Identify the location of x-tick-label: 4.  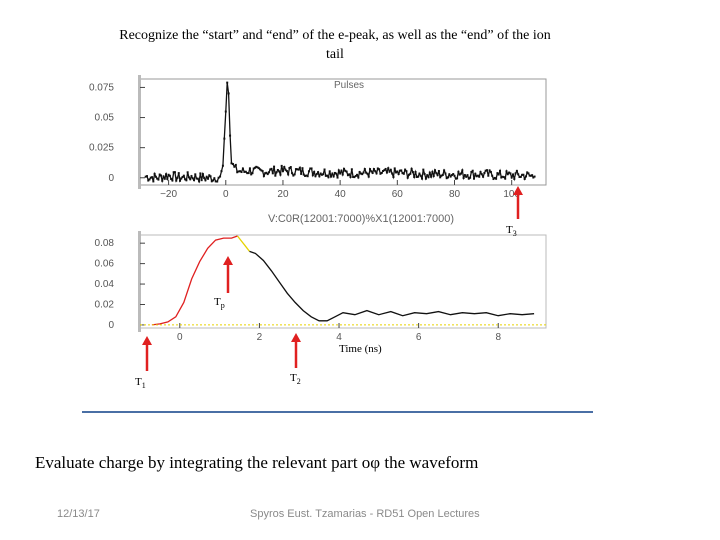
(339, 337).